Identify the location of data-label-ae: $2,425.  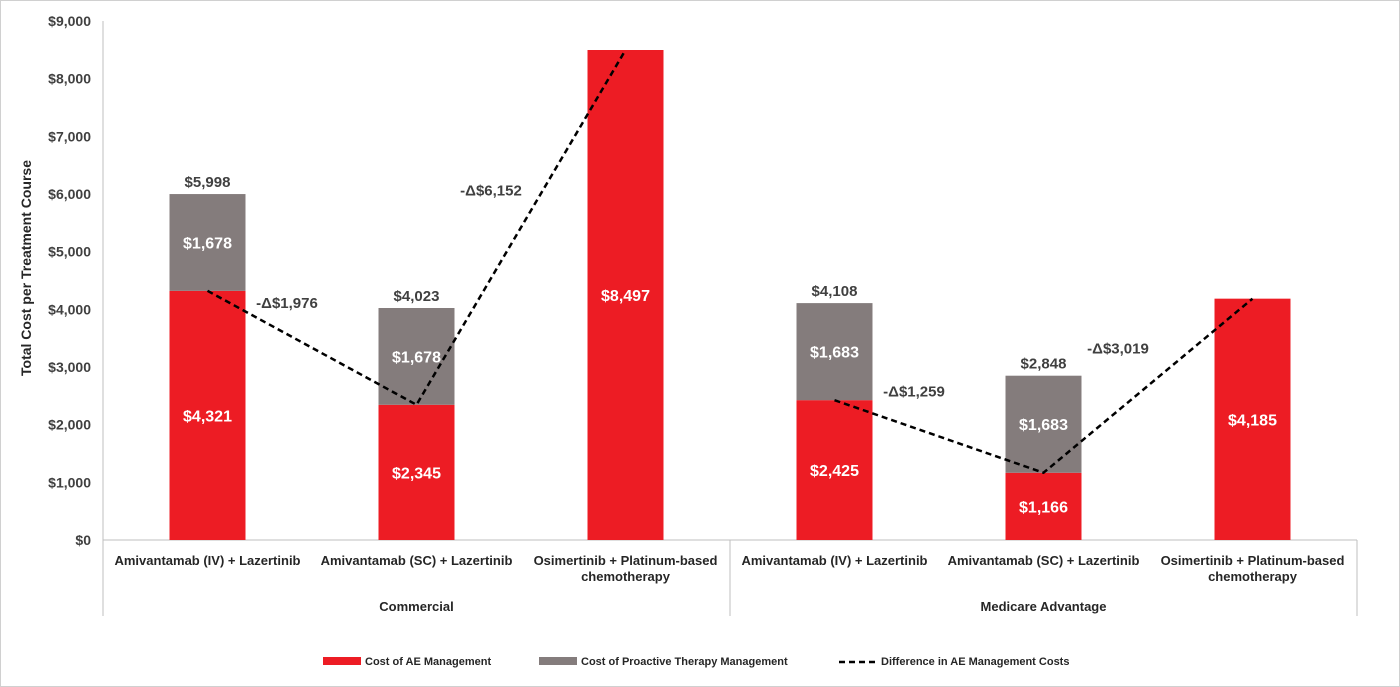
(834, 471).